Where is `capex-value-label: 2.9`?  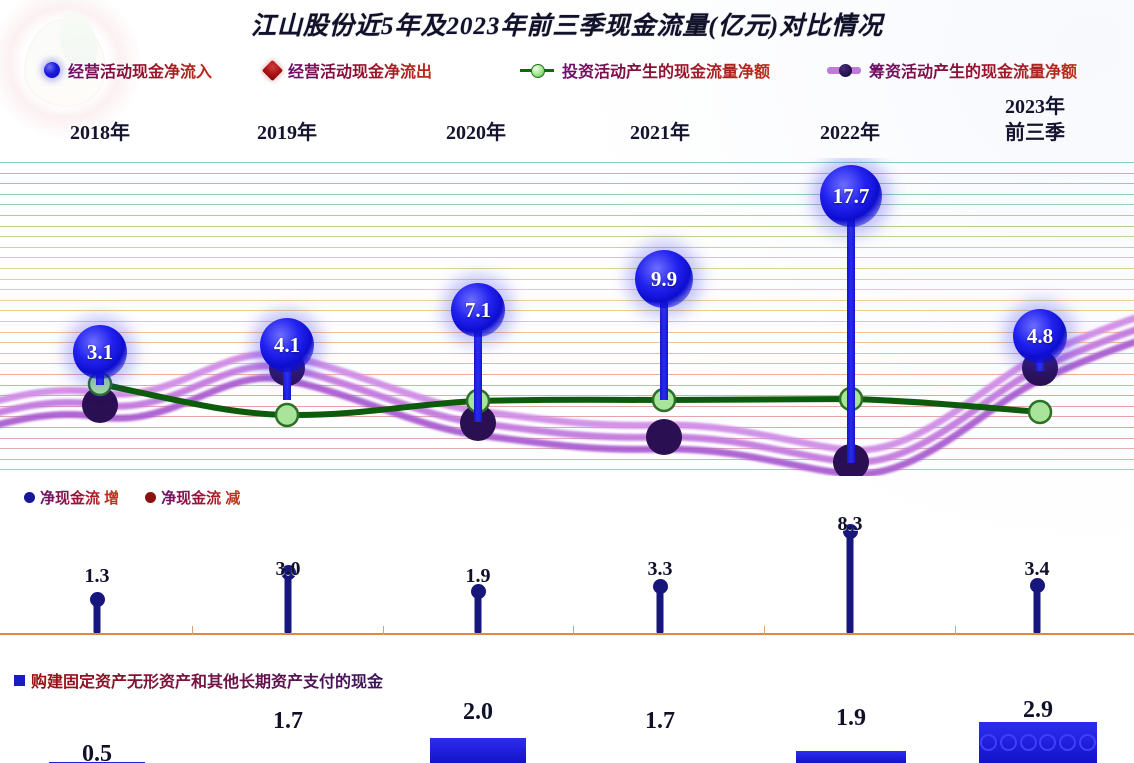 capex-value-label: 2.9 is located at coordinates (1038, 710).